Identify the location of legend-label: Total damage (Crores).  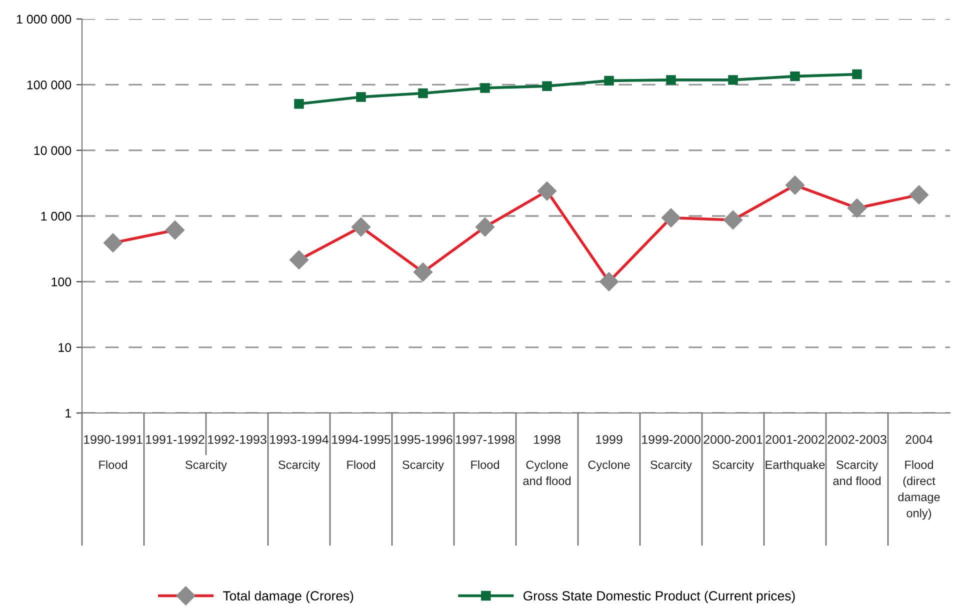
(288, 597).